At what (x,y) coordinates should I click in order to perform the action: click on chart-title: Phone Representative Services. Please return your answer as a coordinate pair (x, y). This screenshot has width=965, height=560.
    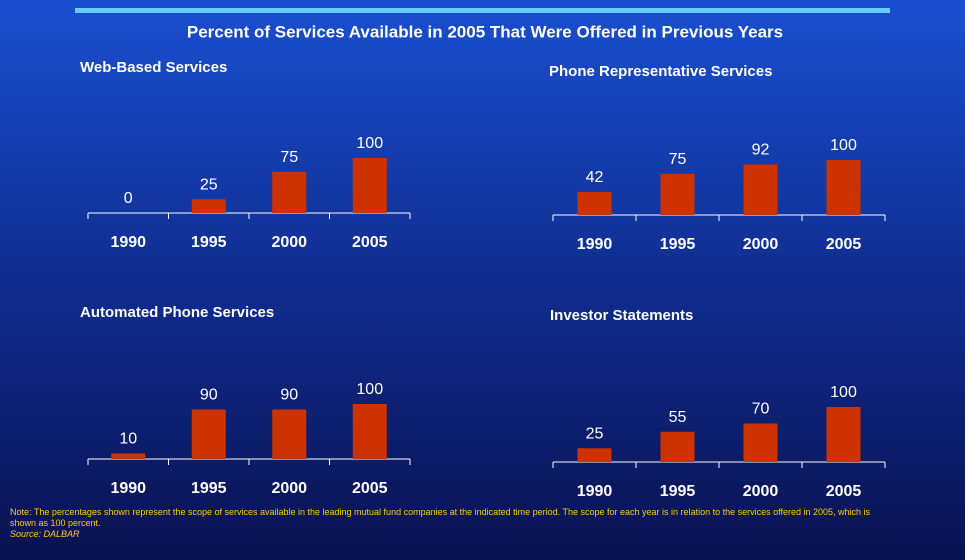
    Looking at the image, I should click on (660, 71).